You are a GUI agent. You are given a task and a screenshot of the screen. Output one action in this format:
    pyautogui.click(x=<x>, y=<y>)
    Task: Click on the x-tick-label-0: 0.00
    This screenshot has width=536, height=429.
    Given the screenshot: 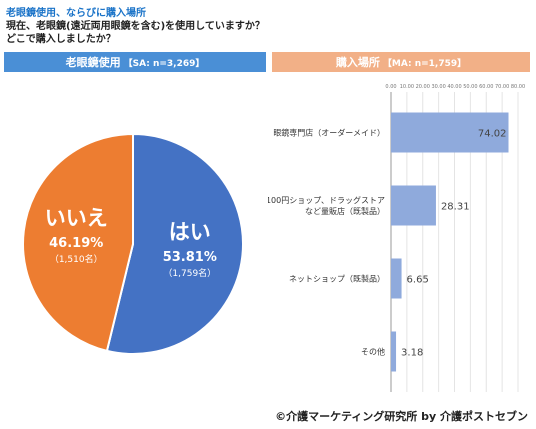 What is the action you would take?
    pyautogui.click(x=390, y=87)
    